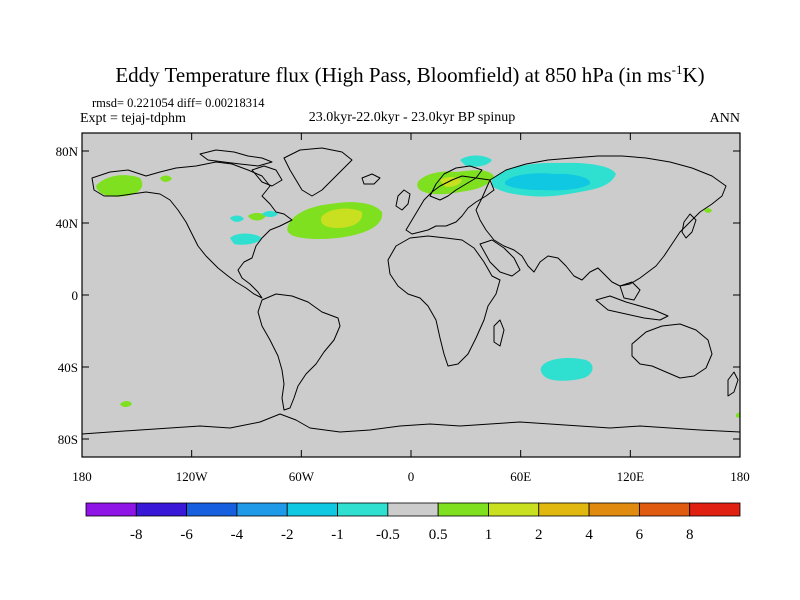  I want to click on title-superscript: -1, so click(677, 69).